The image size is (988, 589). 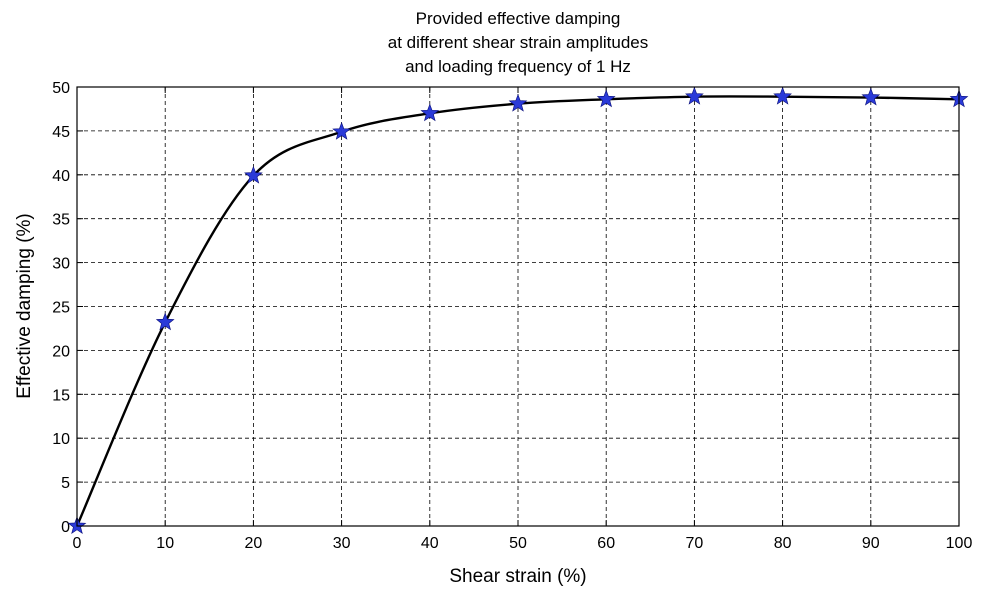 What do you see at coordinates (61, 132) in the screenshot?
I see `y-tick-label: 45` at bounding box center [61, 132].